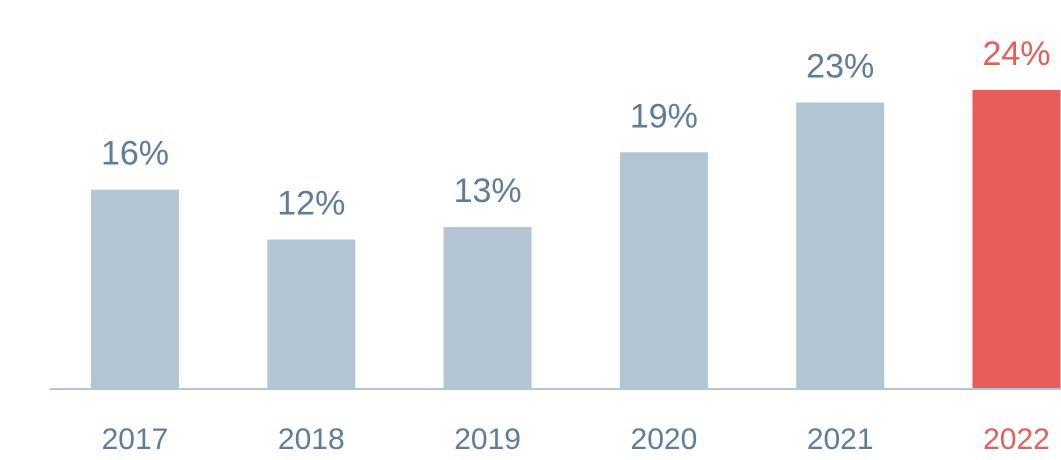  What do you see at coordinates (488, 191) in the screenshot?
I see `data-label: 13%` at bounding box center [488, 191].